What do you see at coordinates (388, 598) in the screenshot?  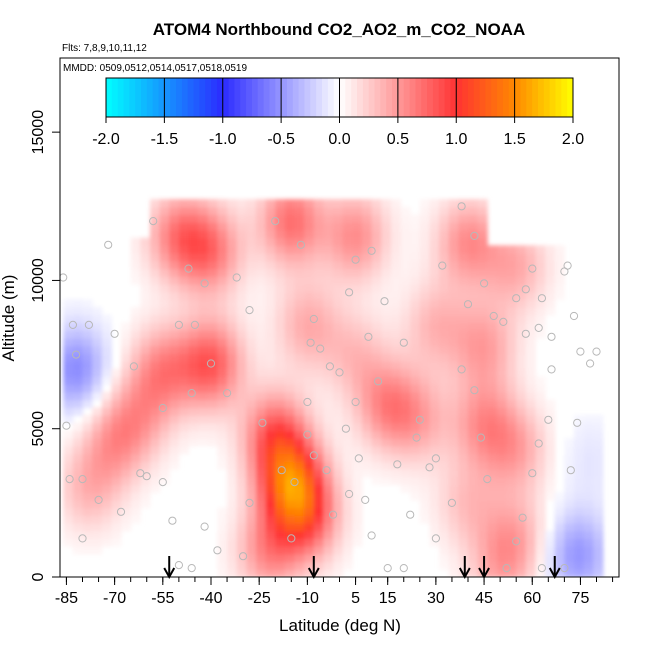 I see `x-tick-label: 15` at bounding box center [388, 598].